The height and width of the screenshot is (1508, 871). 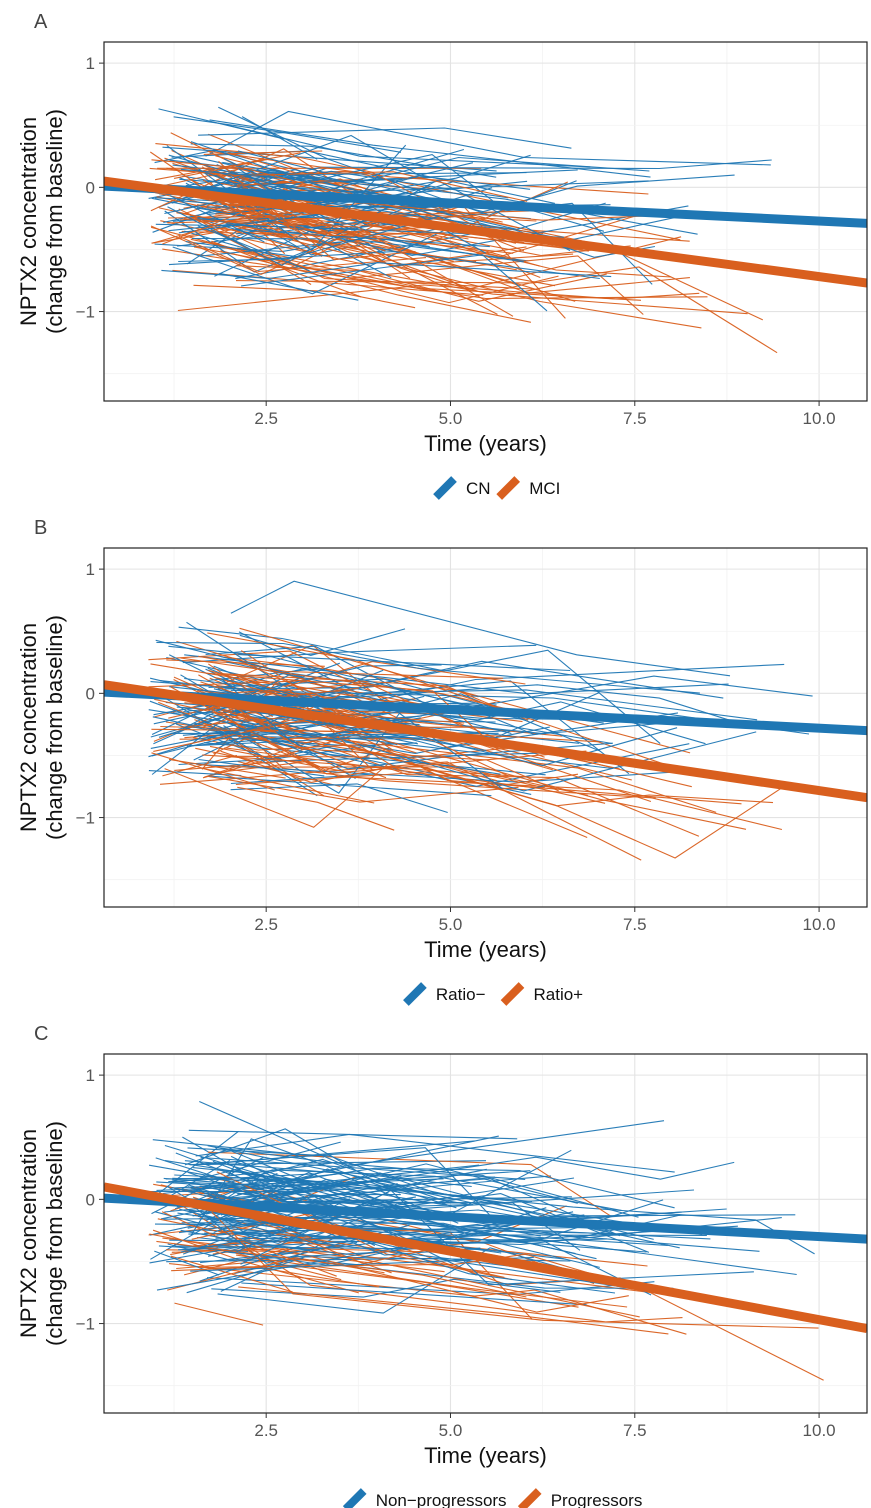 I want to click on x-axis-title: Time (years), so click(x=485, y=1455).